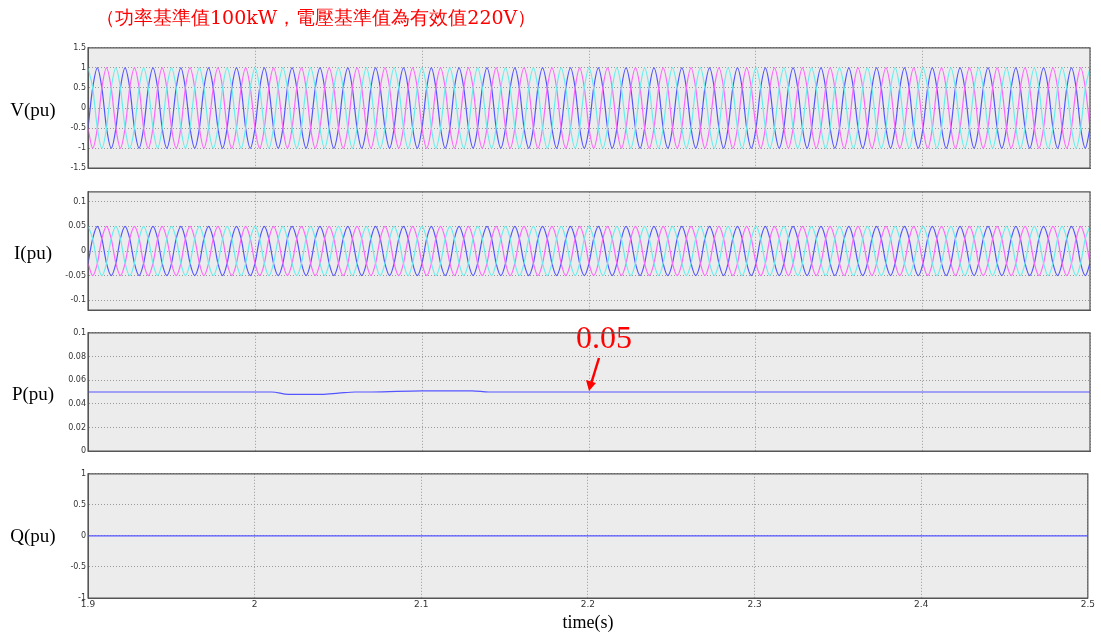 The height and width of the screenshot is (634, 1101). Describe the element at coordinates (1088, 603) in the screenshot. I see `x-tick-label: 2.5` at that location.